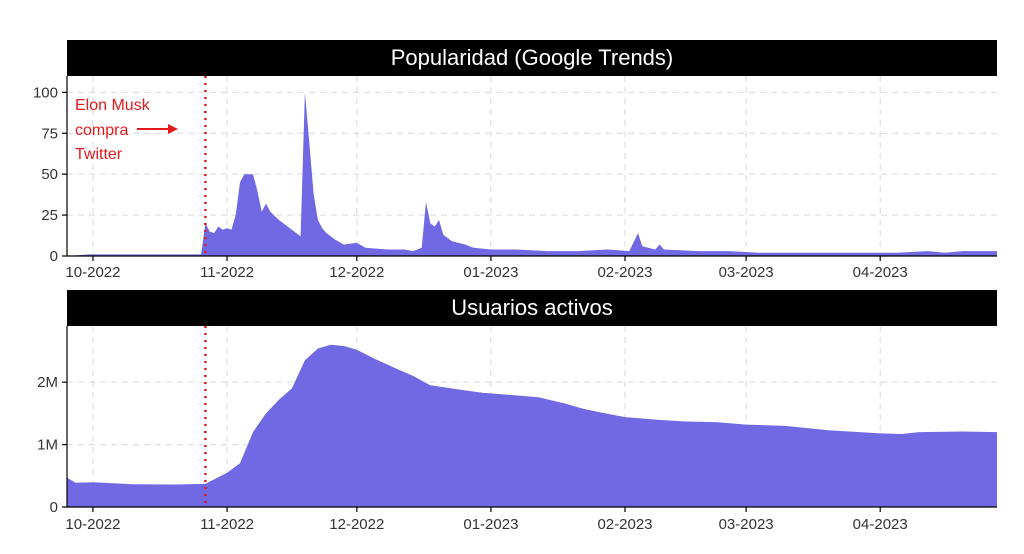  I want to click on annotation-line-3: Twitter, so click(99, 154).